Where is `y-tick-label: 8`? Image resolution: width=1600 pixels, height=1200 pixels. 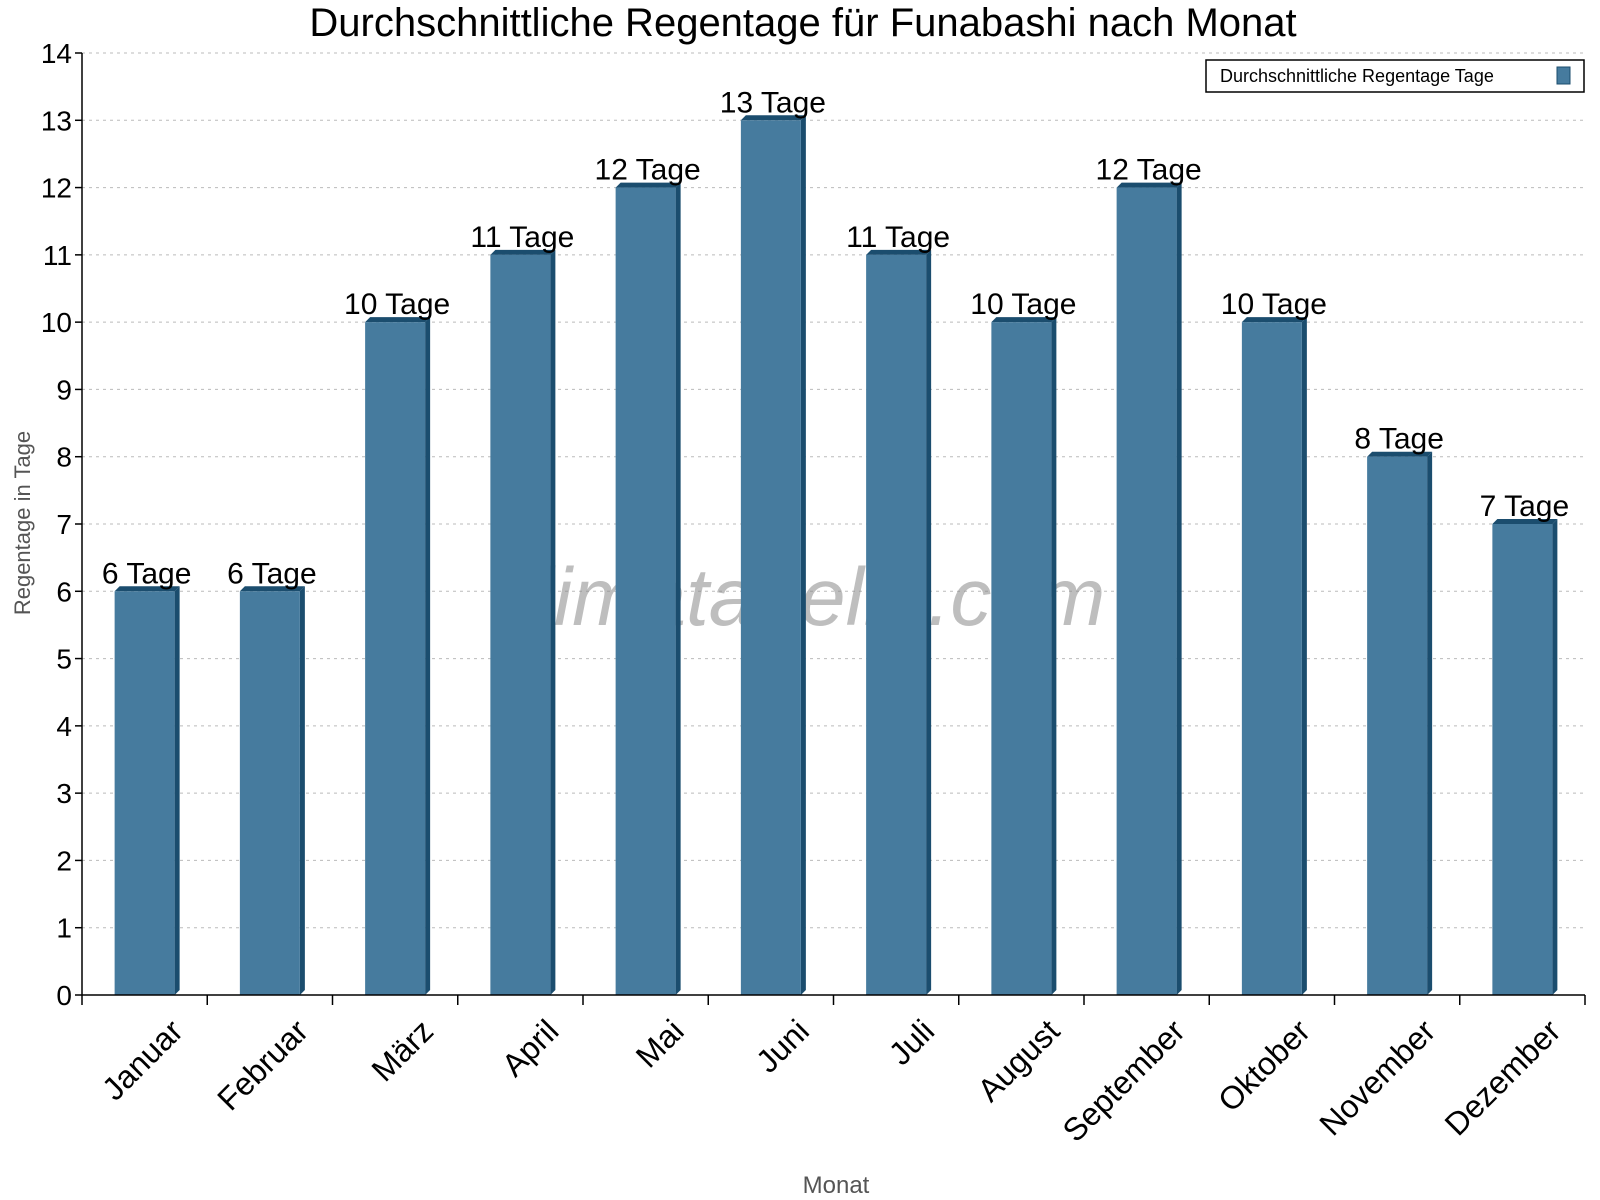
y-tick-label: 8 is located at coordinates (64, 457).